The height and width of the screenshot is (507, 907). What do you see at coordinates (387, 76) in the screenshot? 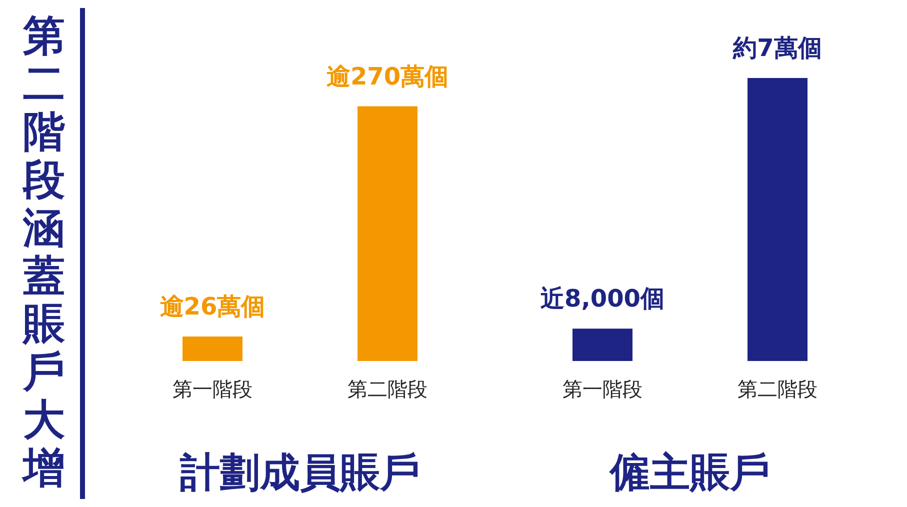
I see `data-label: 逾270萬個` at bounding box center [387, 76].